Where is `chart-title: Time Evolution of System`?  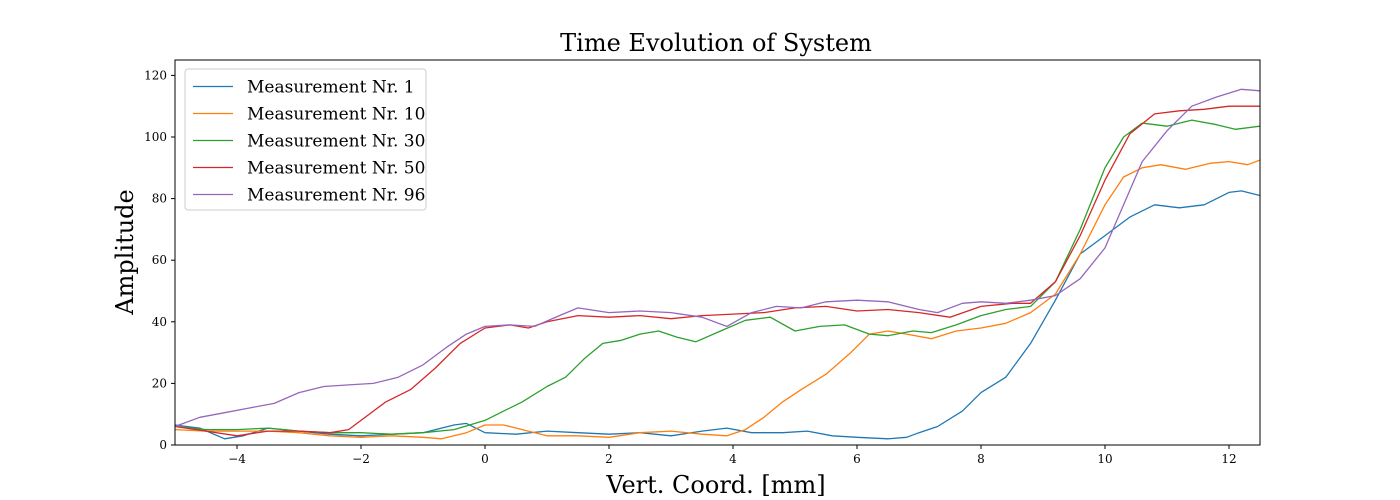
chart-title: Time Evolution of System is located at coordinates (716, 43).